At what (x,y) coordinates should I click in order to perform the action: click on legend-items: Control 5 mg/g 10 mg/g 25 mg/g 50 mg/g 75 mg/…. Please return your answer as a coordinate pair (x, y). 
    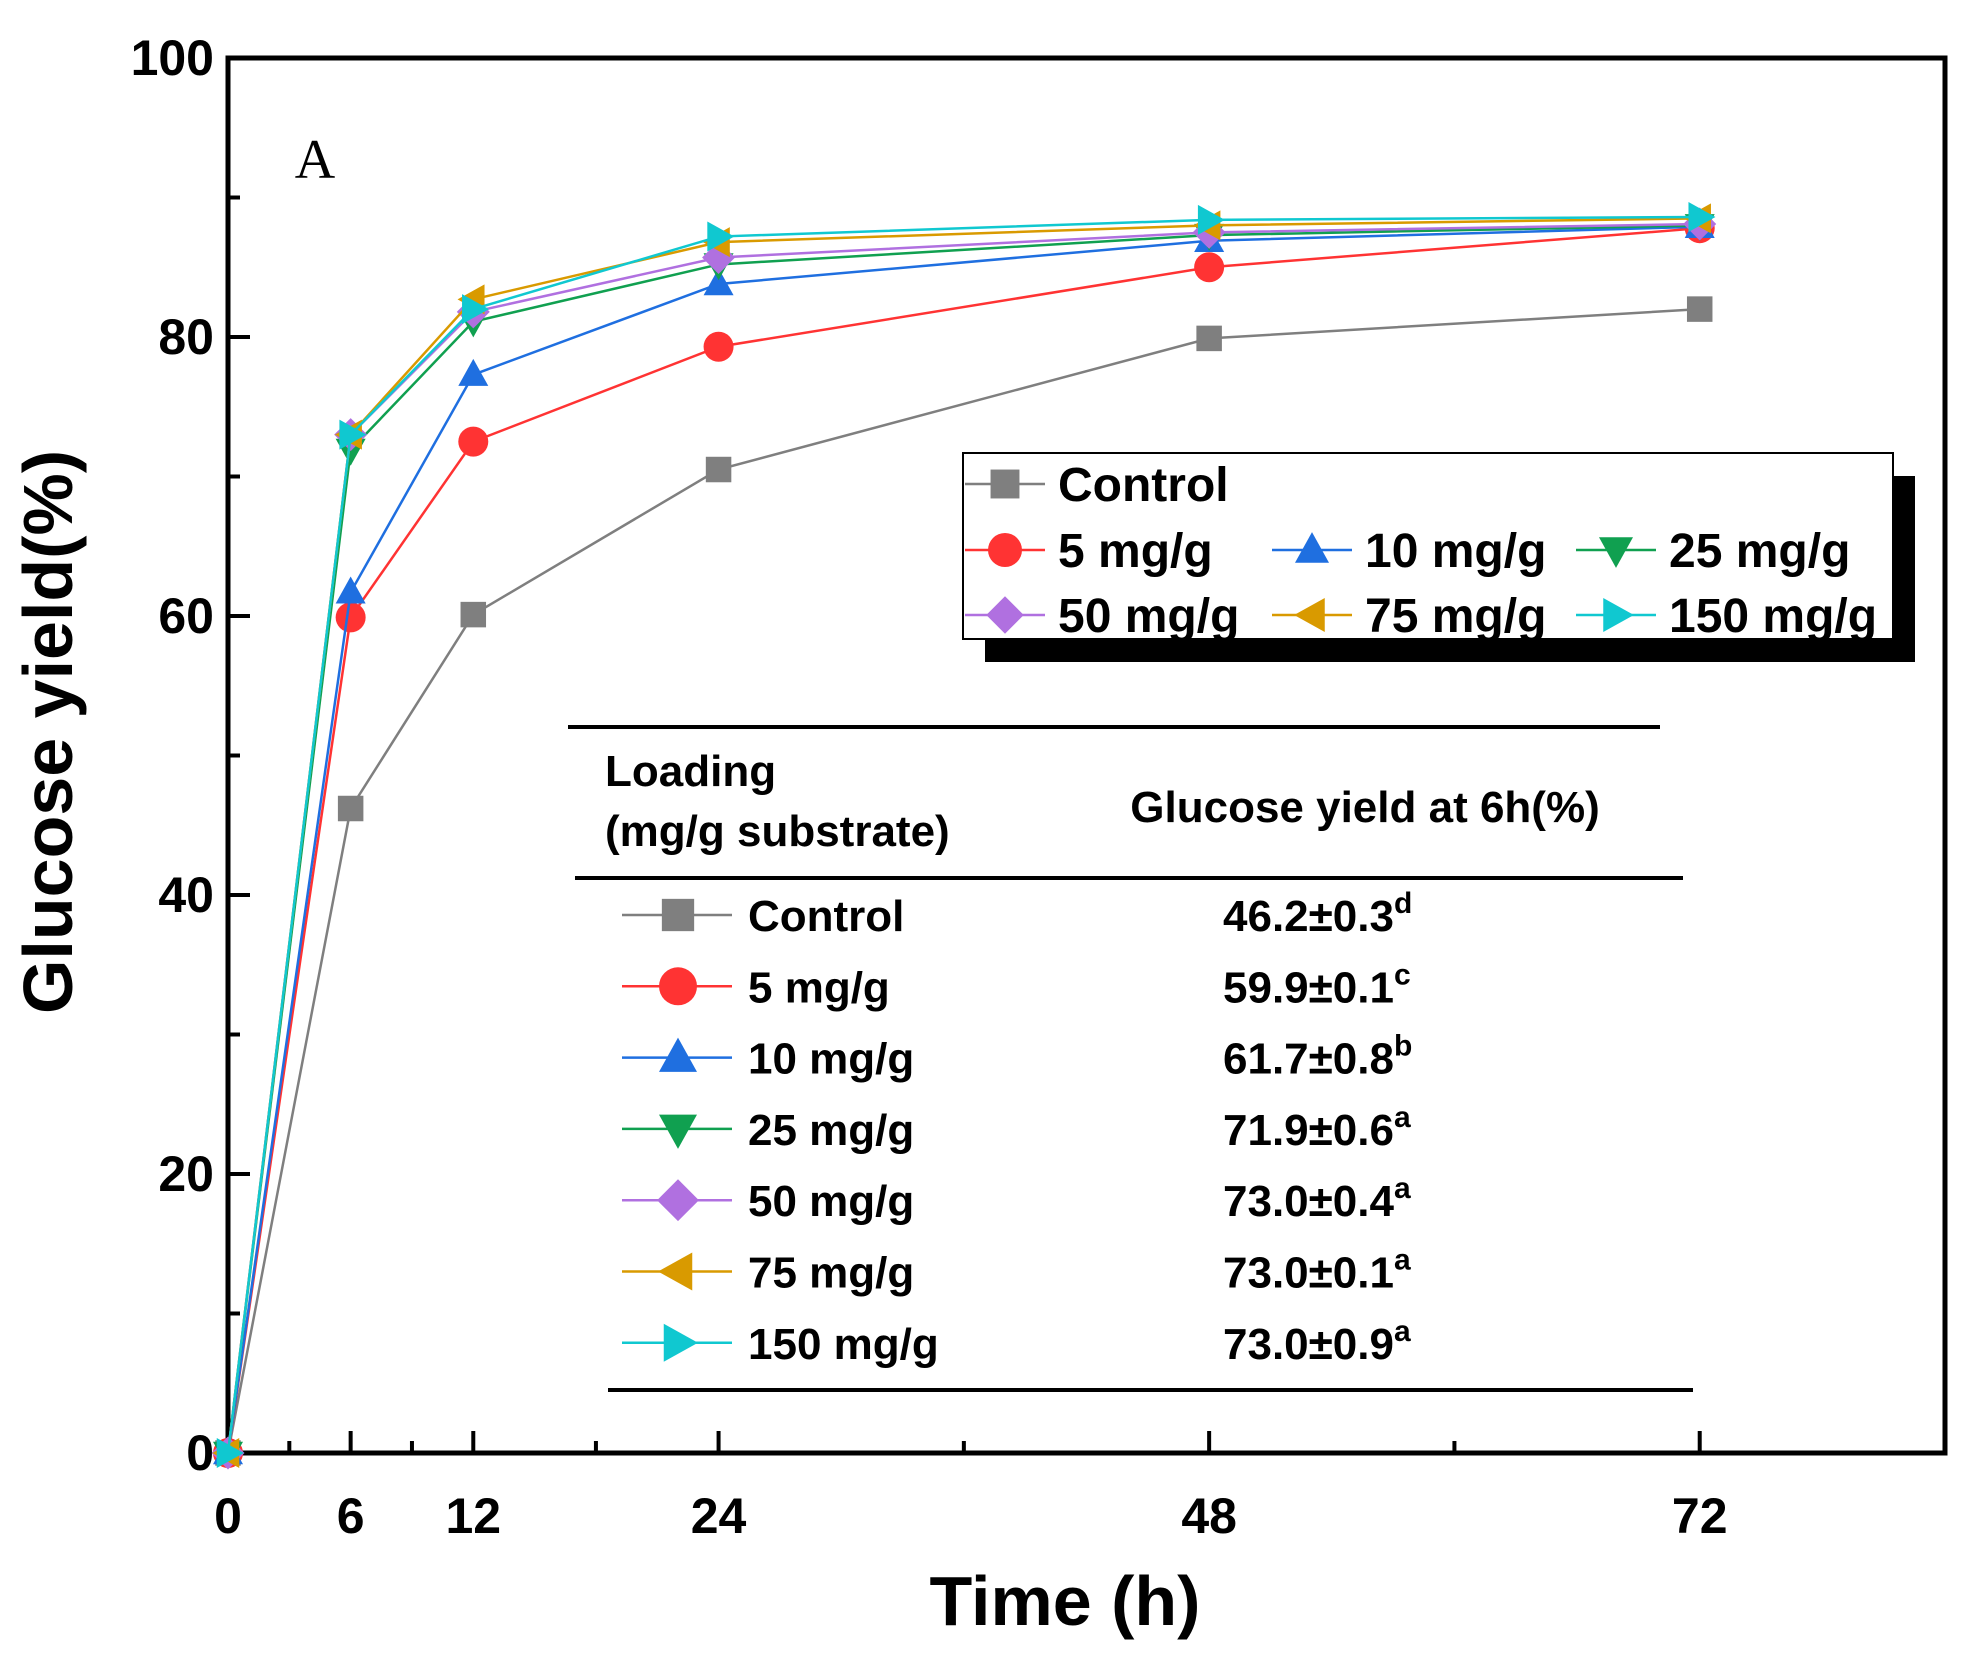
    Looking at the image, I should click on (1421, 551).